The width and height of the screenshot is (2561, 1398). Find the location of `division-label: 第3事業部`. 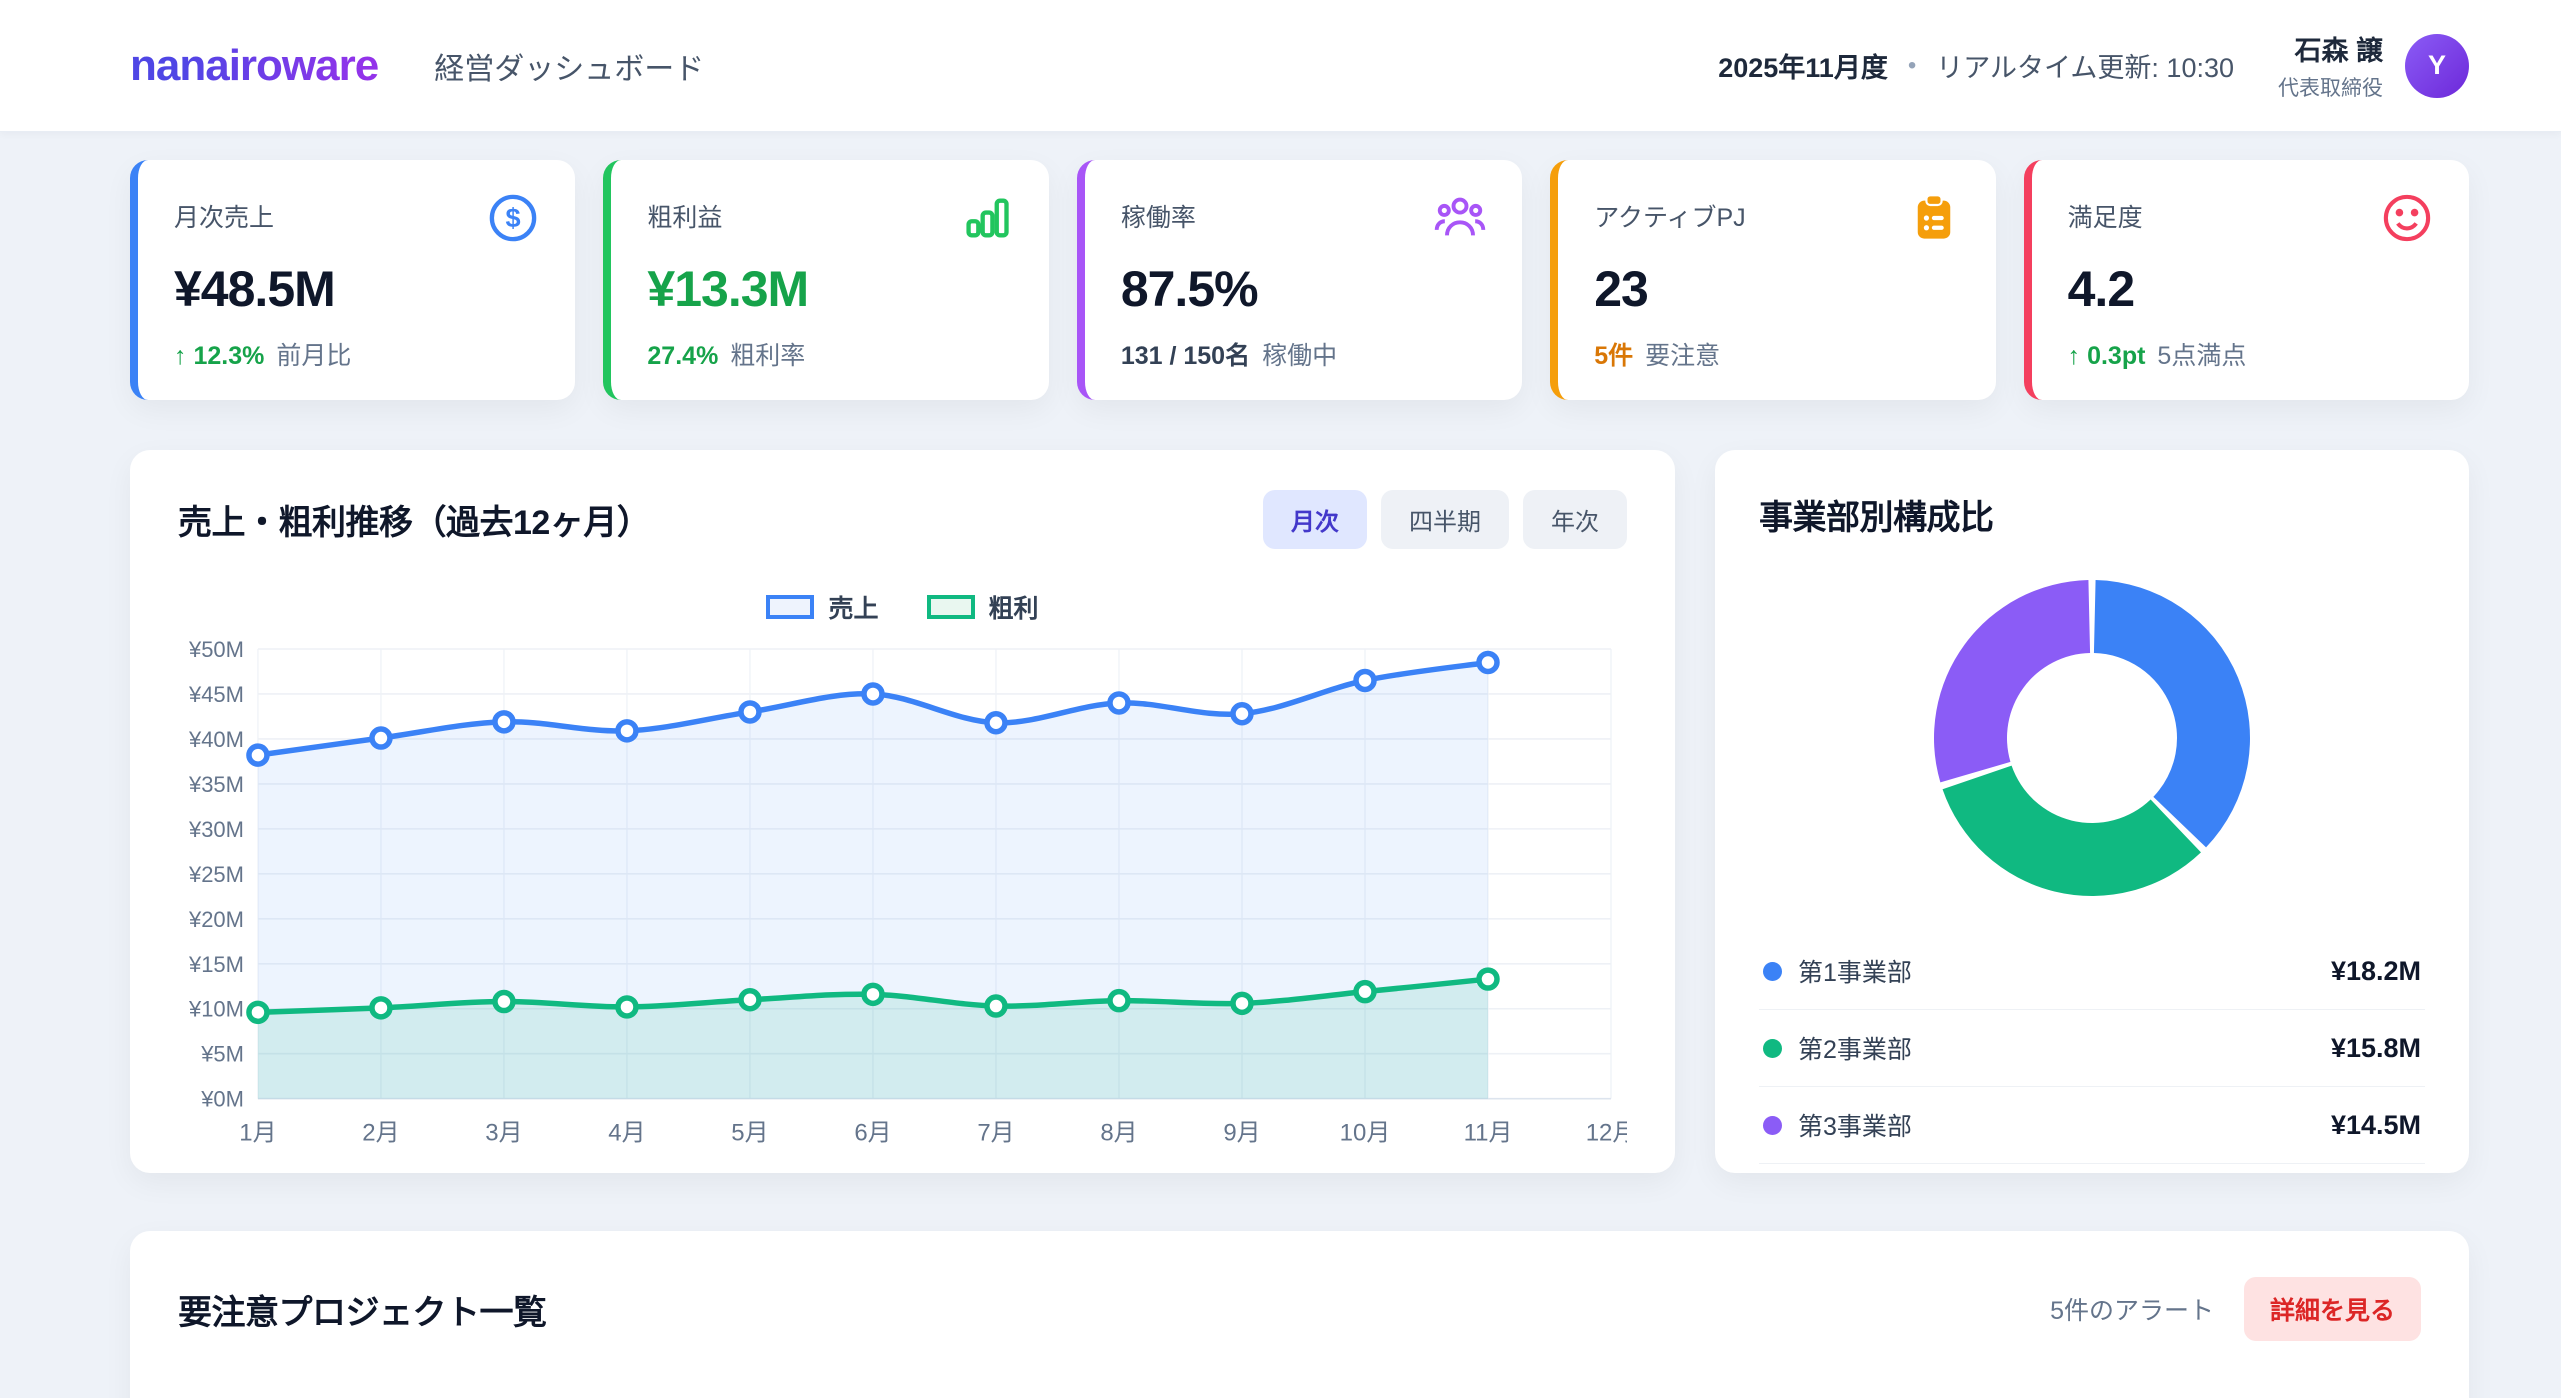

division-label: 第3事業部 is located at coordinates (1855, 1127).